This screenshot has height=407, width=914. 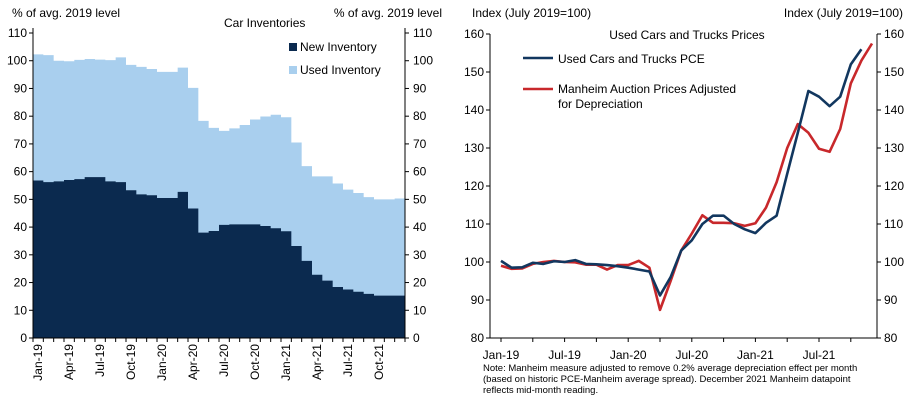 I want to click on y-tick-label-right: 130, so click(x=894, y=148).